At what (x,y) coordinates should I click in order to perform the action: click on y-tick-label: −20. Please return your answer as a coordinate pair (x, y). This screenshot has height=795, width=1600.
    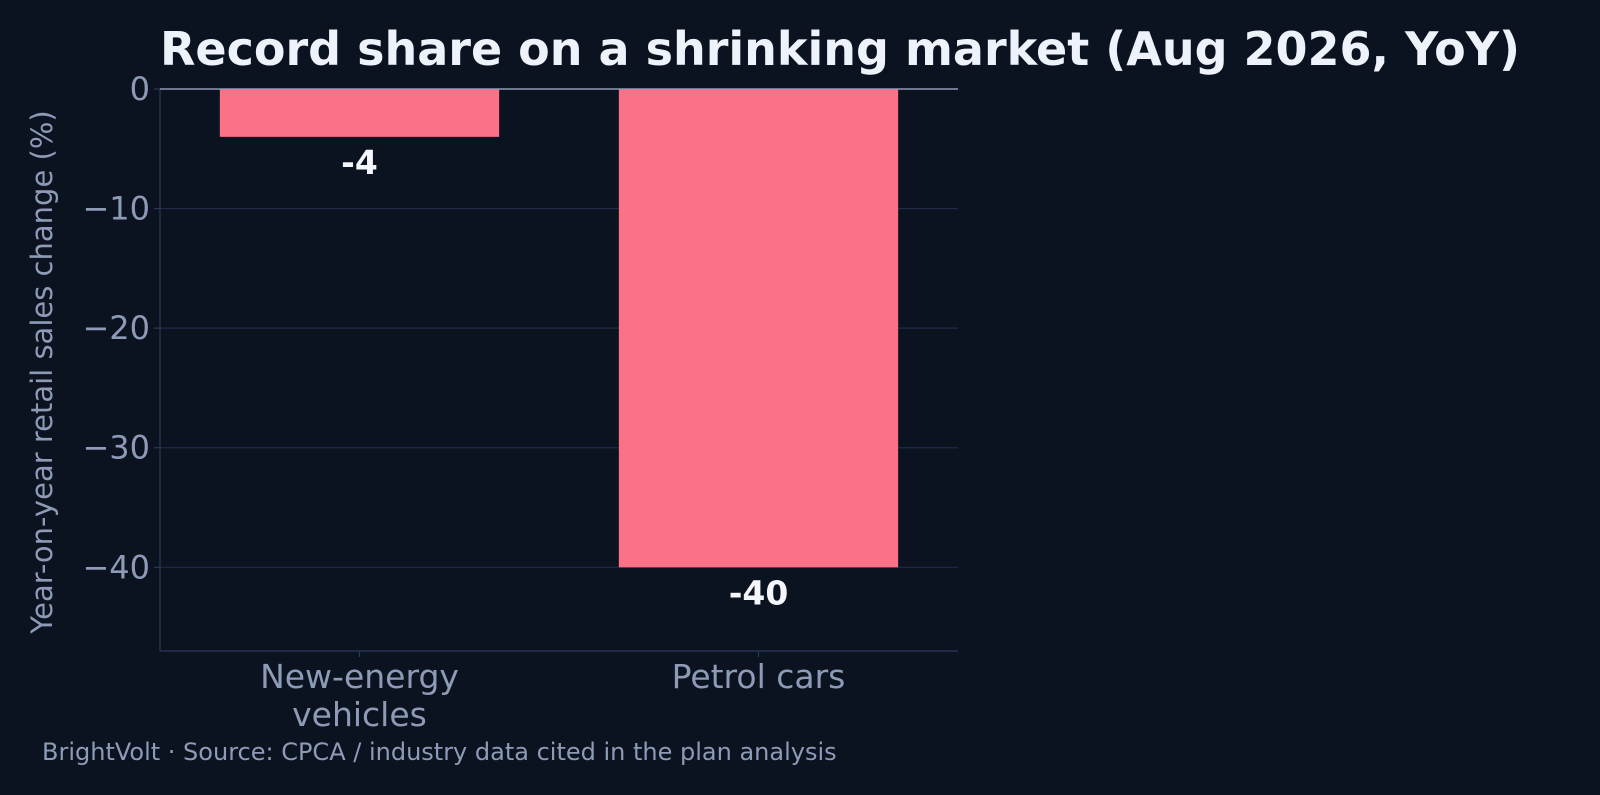
    Looking at the image, I should click on (116, 328).